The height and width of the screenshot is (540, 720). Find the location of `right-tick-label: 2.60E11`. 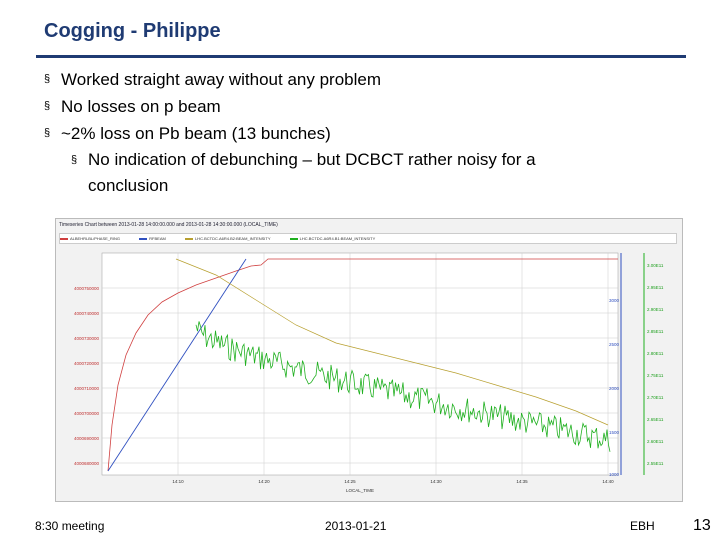

right-tick-label: 2.60E11 is located at coordinates (655, 441).